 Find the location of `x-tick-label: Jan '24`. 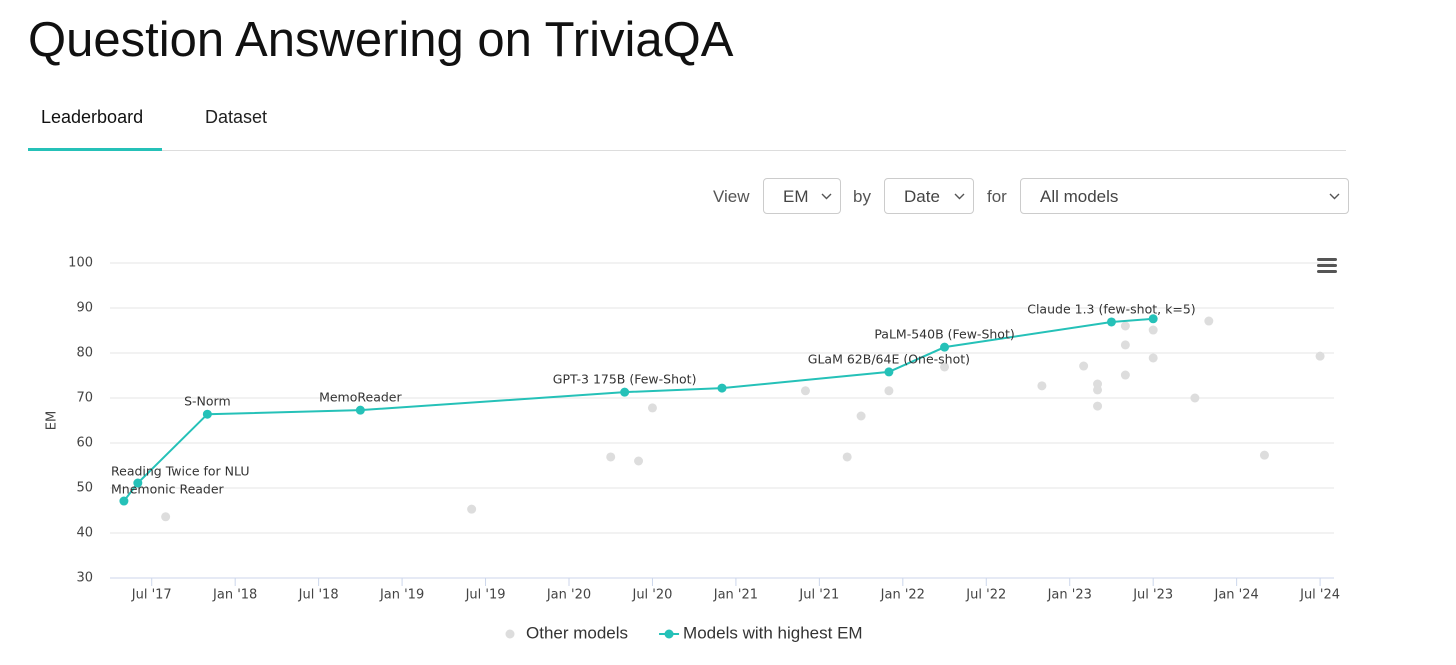

x-tick-label: Jan '24 is located at coordinates (1235, 595).